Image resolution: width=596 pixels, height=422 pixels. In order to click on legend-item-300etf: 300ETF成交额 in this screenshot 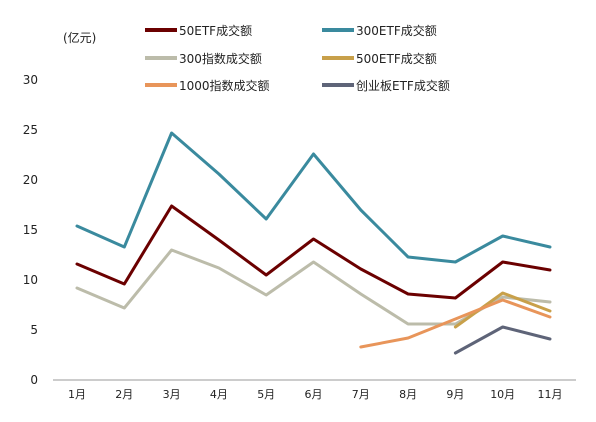, I will do `click(379, 30)`.